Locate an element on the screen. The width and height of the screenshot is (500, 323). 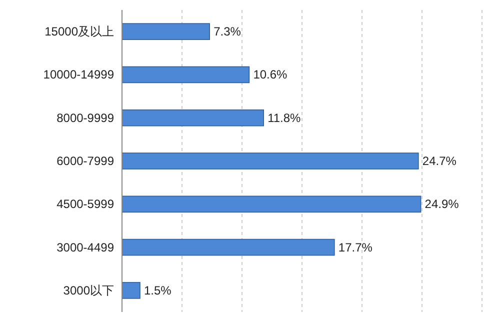
y-tick-label: 4500-5999 is located at coordinates (85, 204).